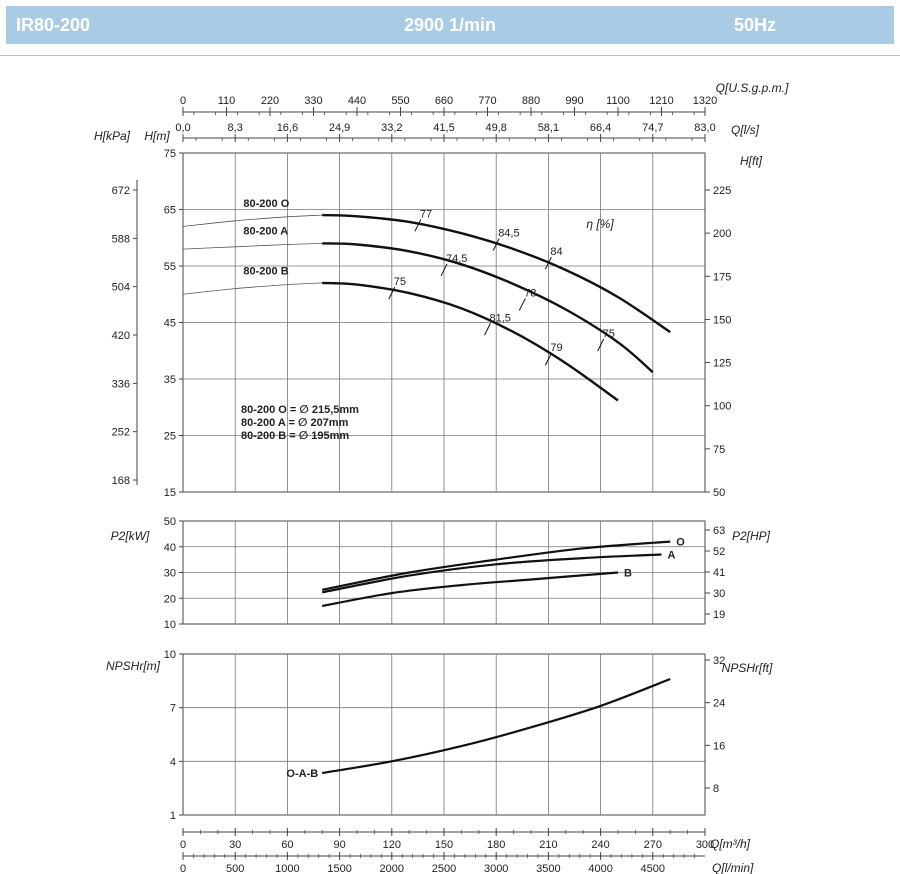 The image size is (900, 874). I want to click on head-y-ft-tick-label: 75, so click(719, 450).